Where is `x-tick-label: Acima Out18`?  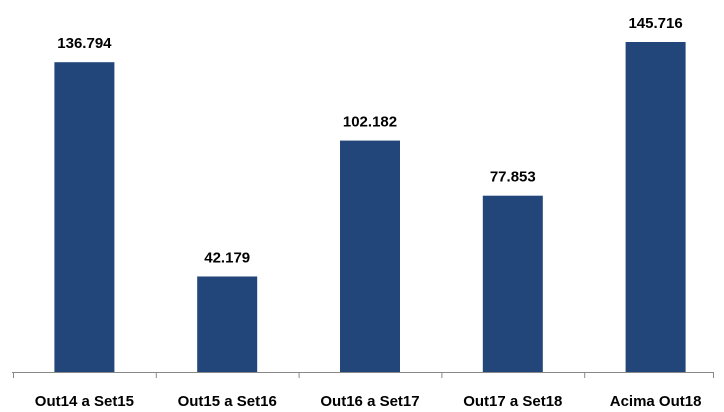
x-tick-label: Acima Out18 is located at coordinates (656, 401).